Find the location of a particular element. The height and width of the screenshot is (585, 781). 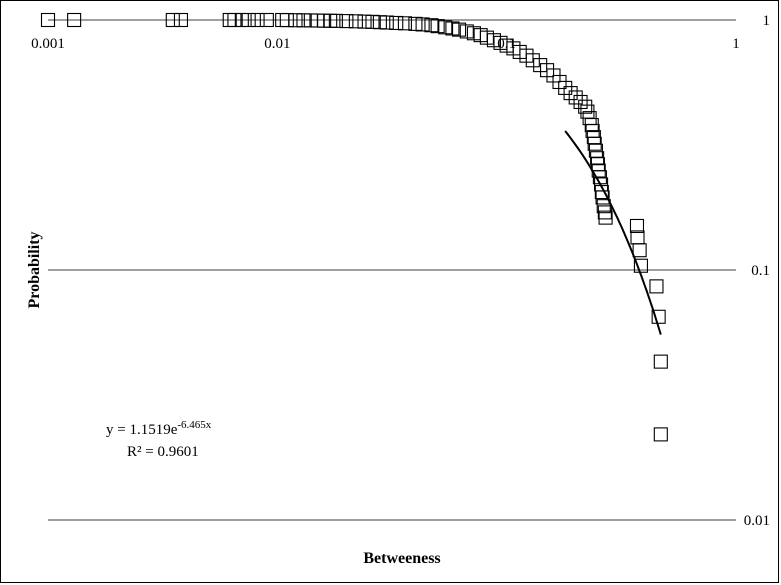

trendline-equation-base: y = 1.1519e is located at coordinates (142, 430).